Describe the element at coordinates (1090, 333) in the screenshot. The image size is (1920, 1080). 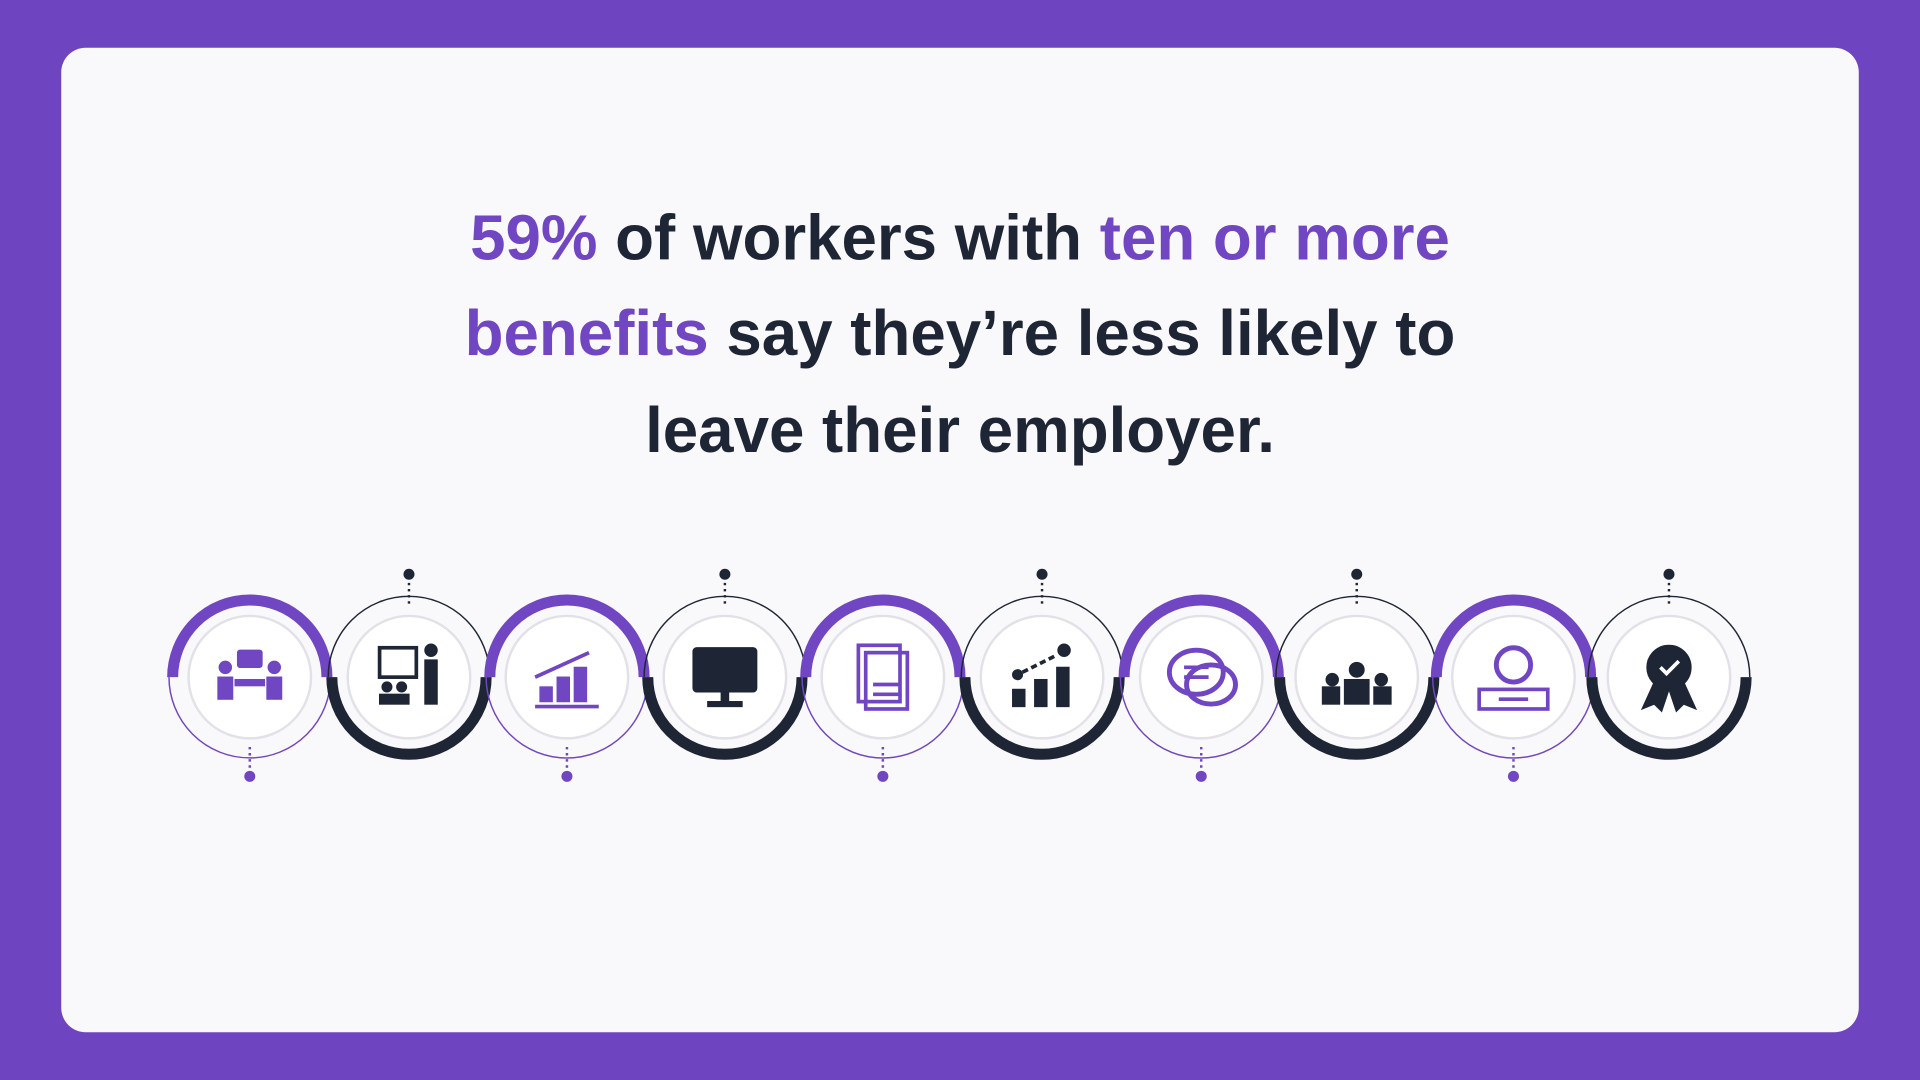
I see `text: say they’re less likely to` at that location.